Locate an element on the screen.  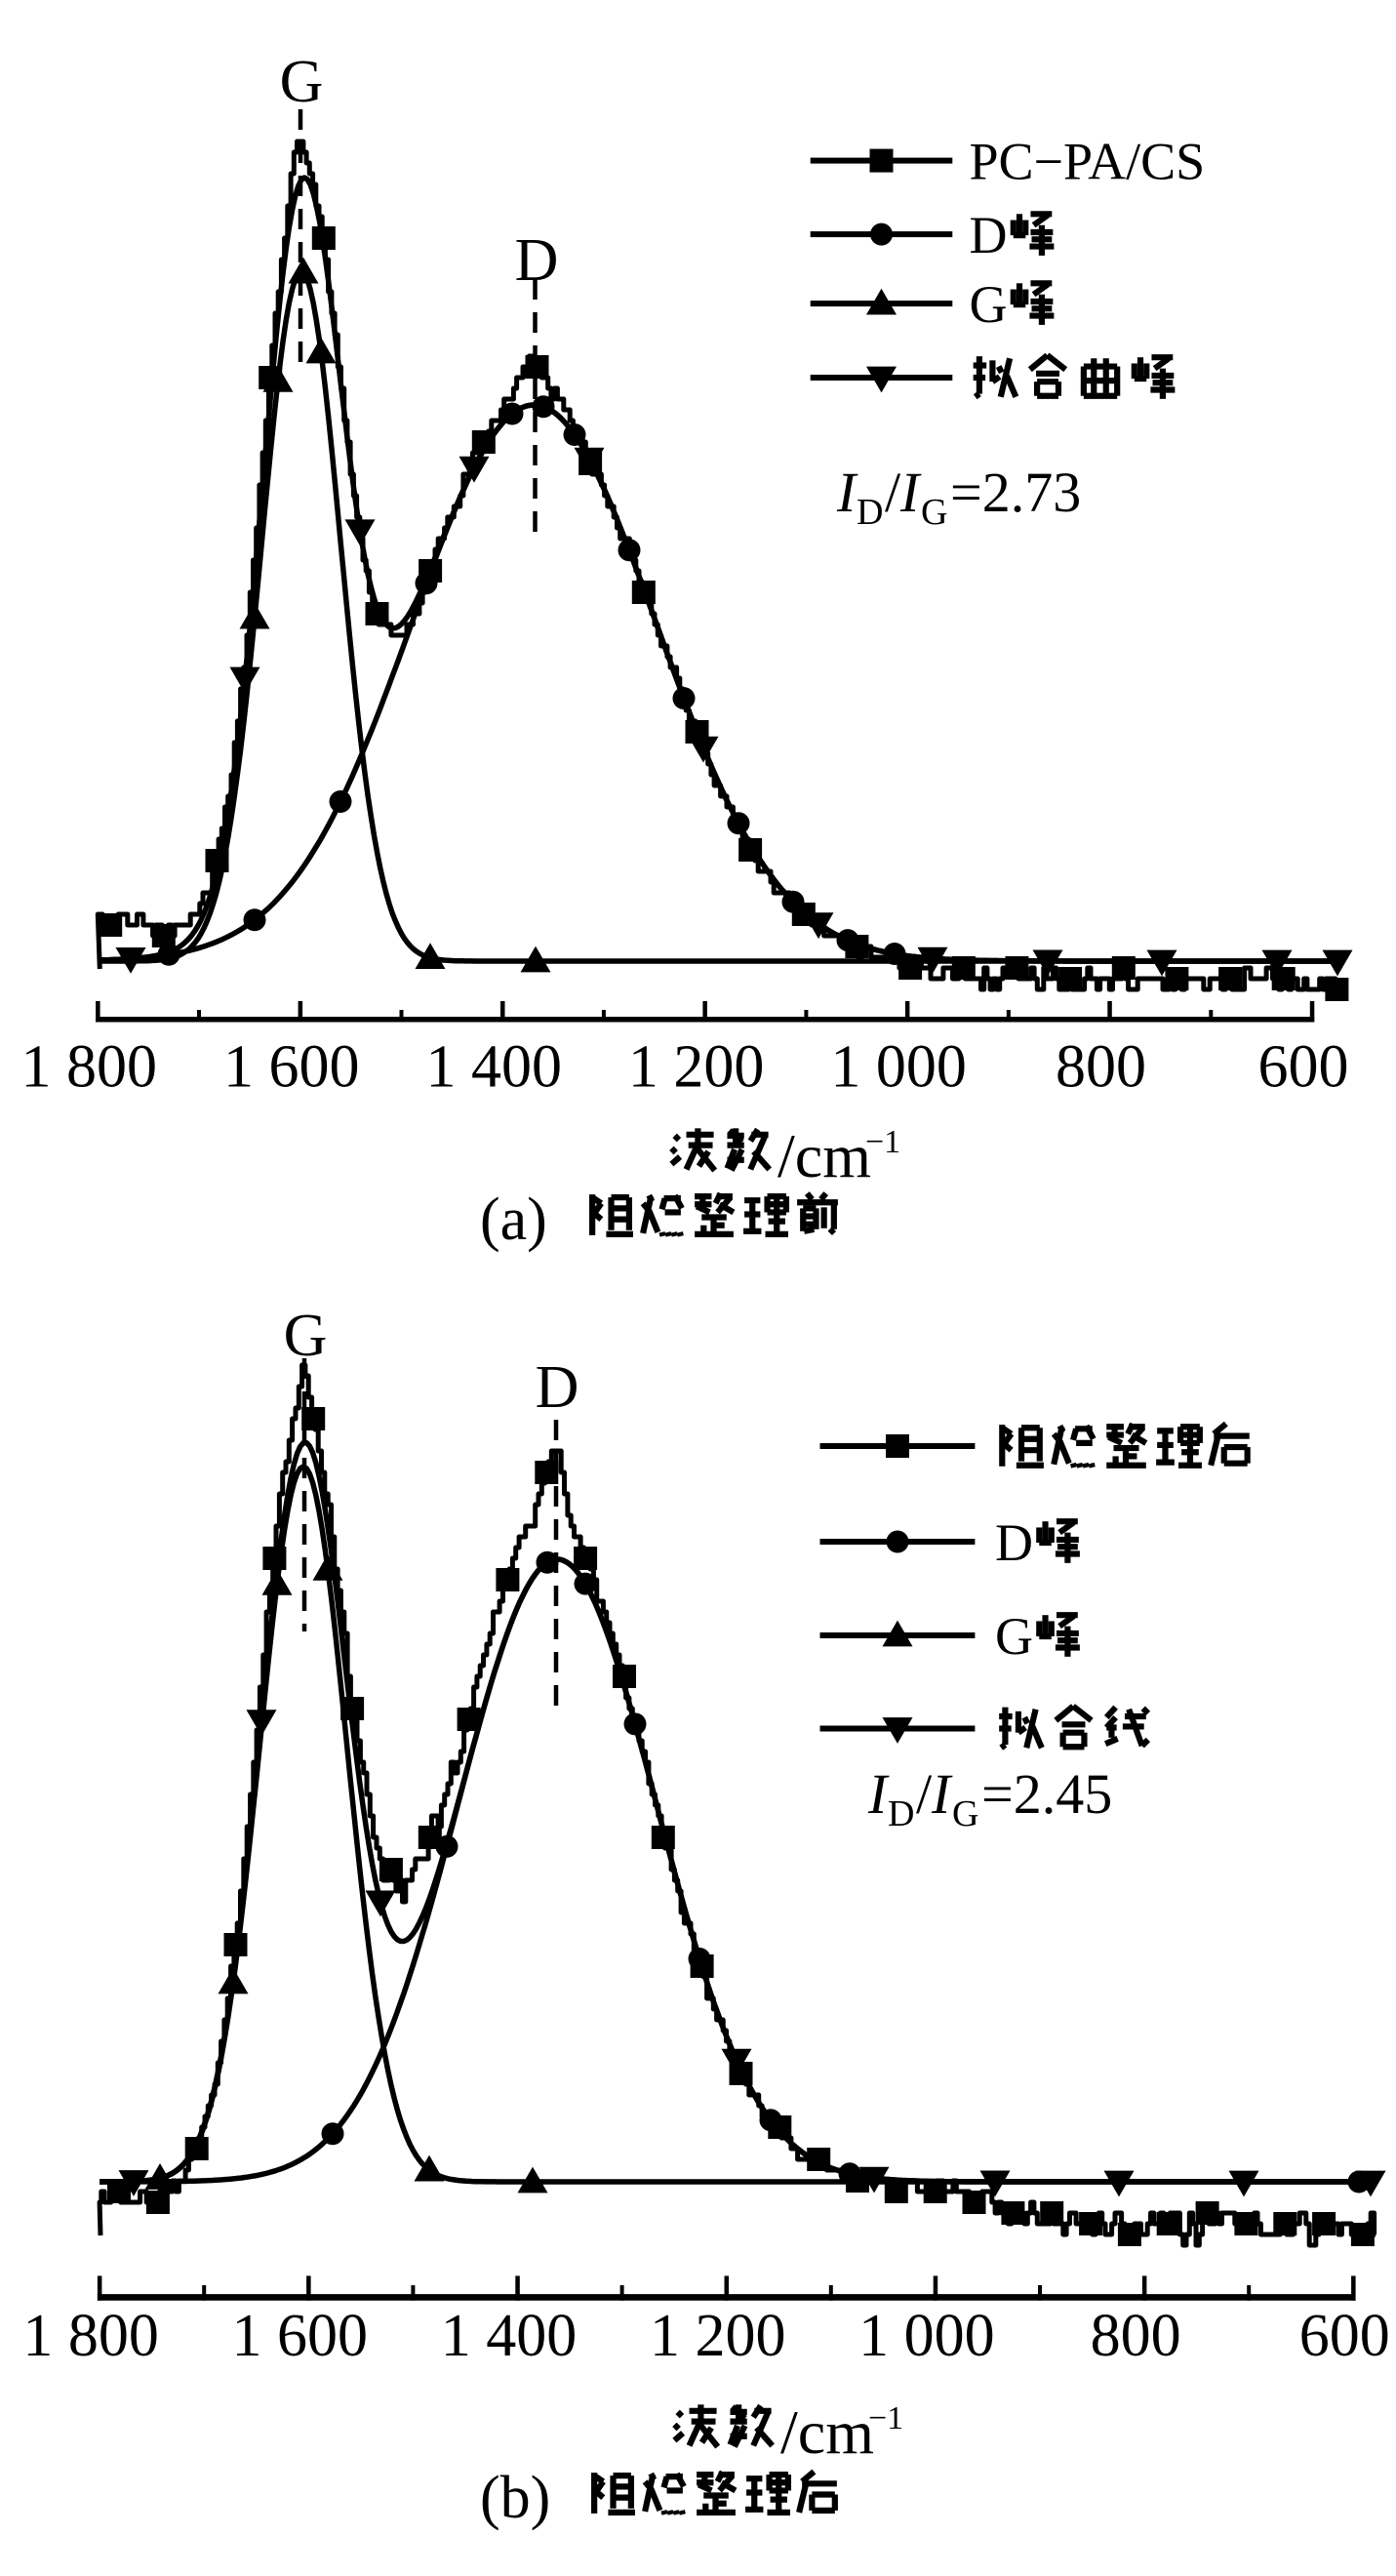
svg-text: =2.45 is located at coordinates (1046, 1794).